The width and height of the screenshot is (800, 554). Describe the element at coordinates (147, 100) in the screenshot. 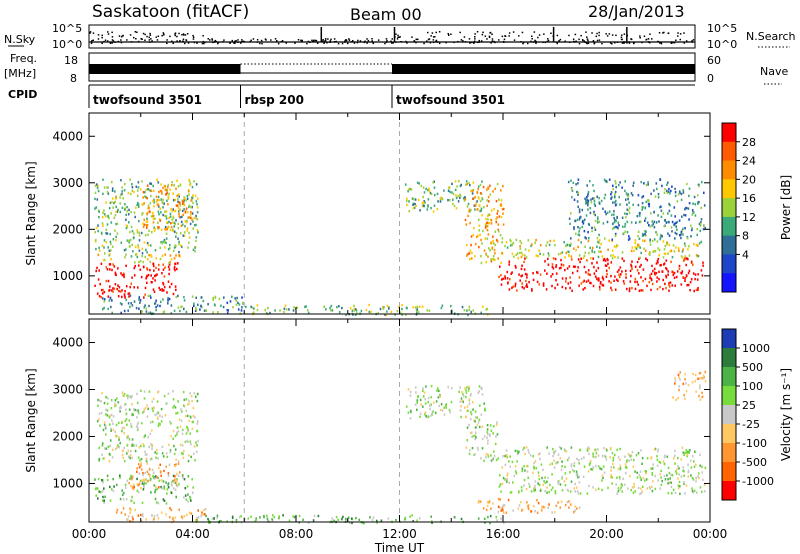

I see `cpid-segment-label: twofsound 3501` at that location.